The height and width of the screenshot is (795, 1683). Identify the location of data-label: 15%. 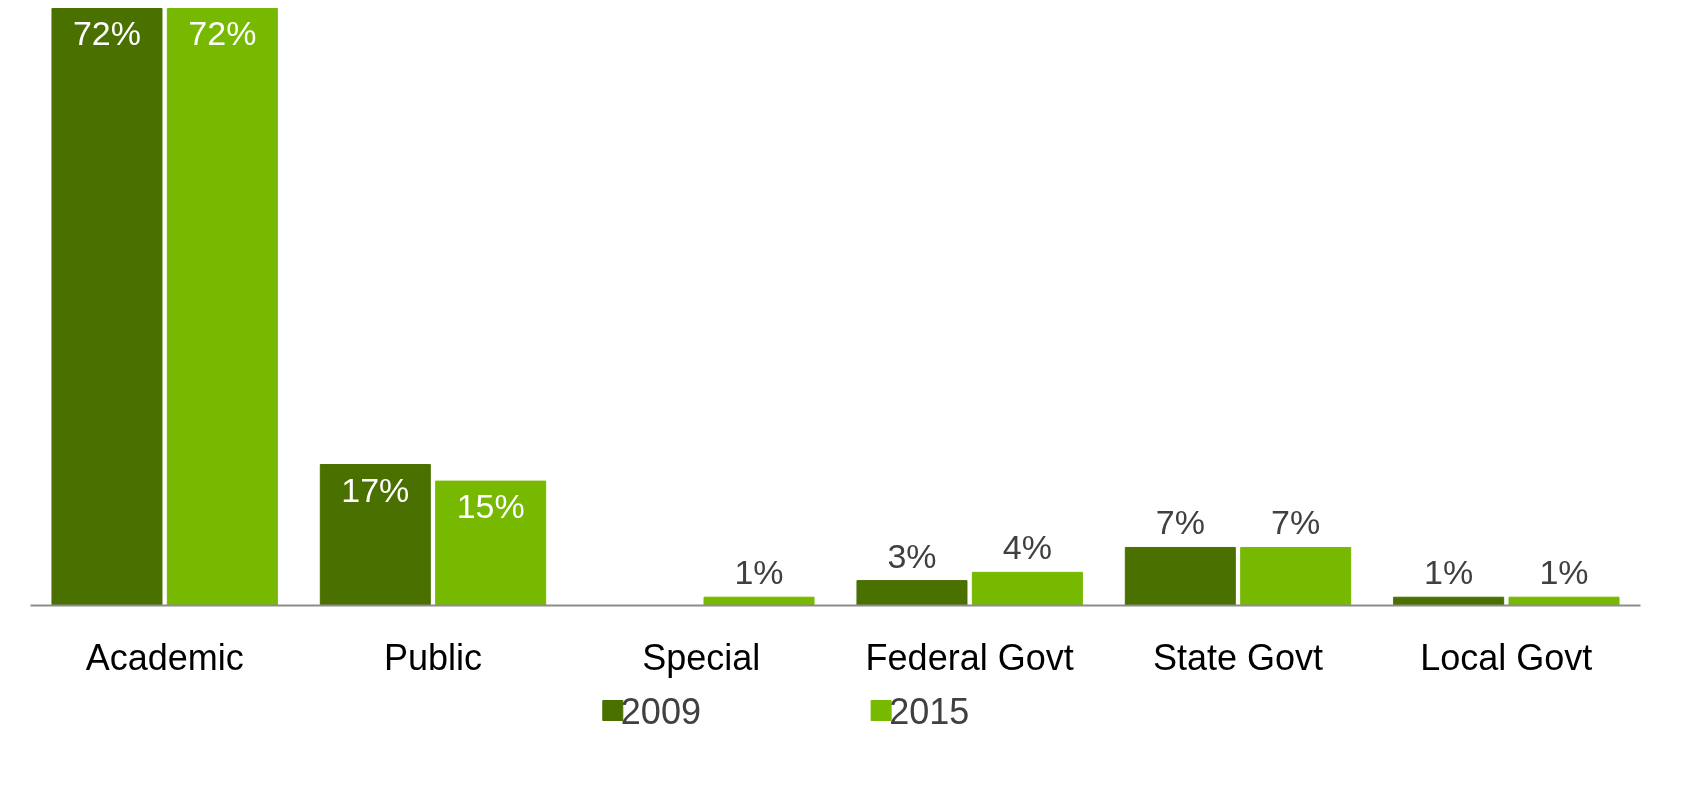
(490, 506).